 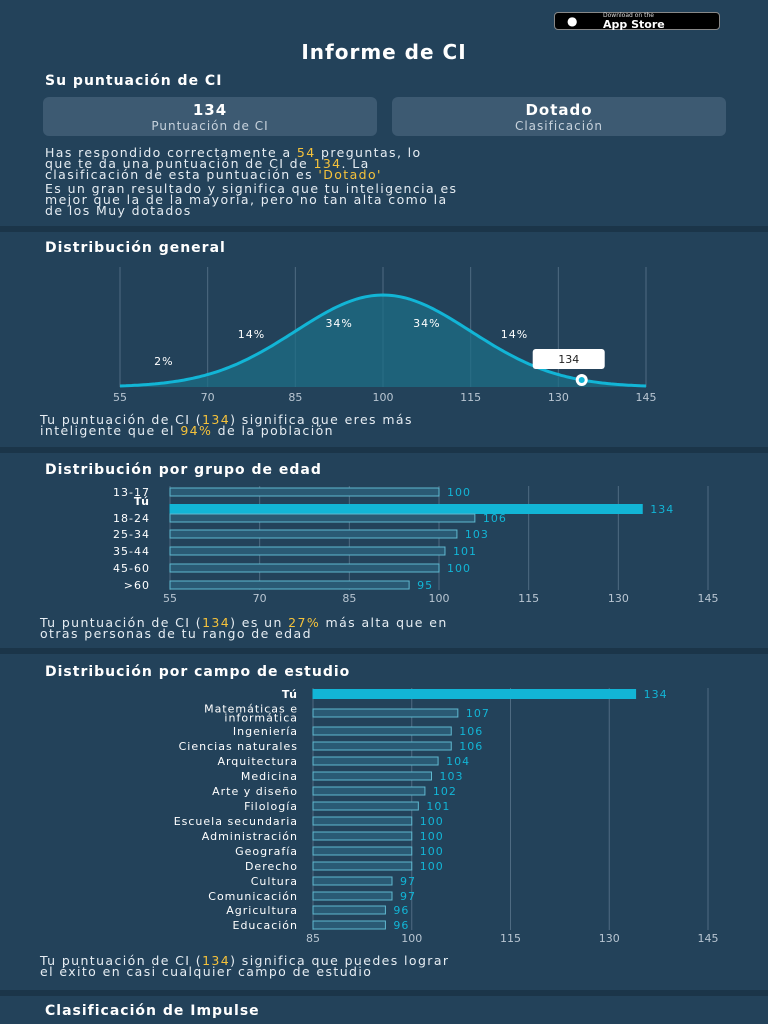 What do you see at coordinates (445, 791) in the screenshot?
I see `bar-value-label: 102` at bounding box center [445, 791].